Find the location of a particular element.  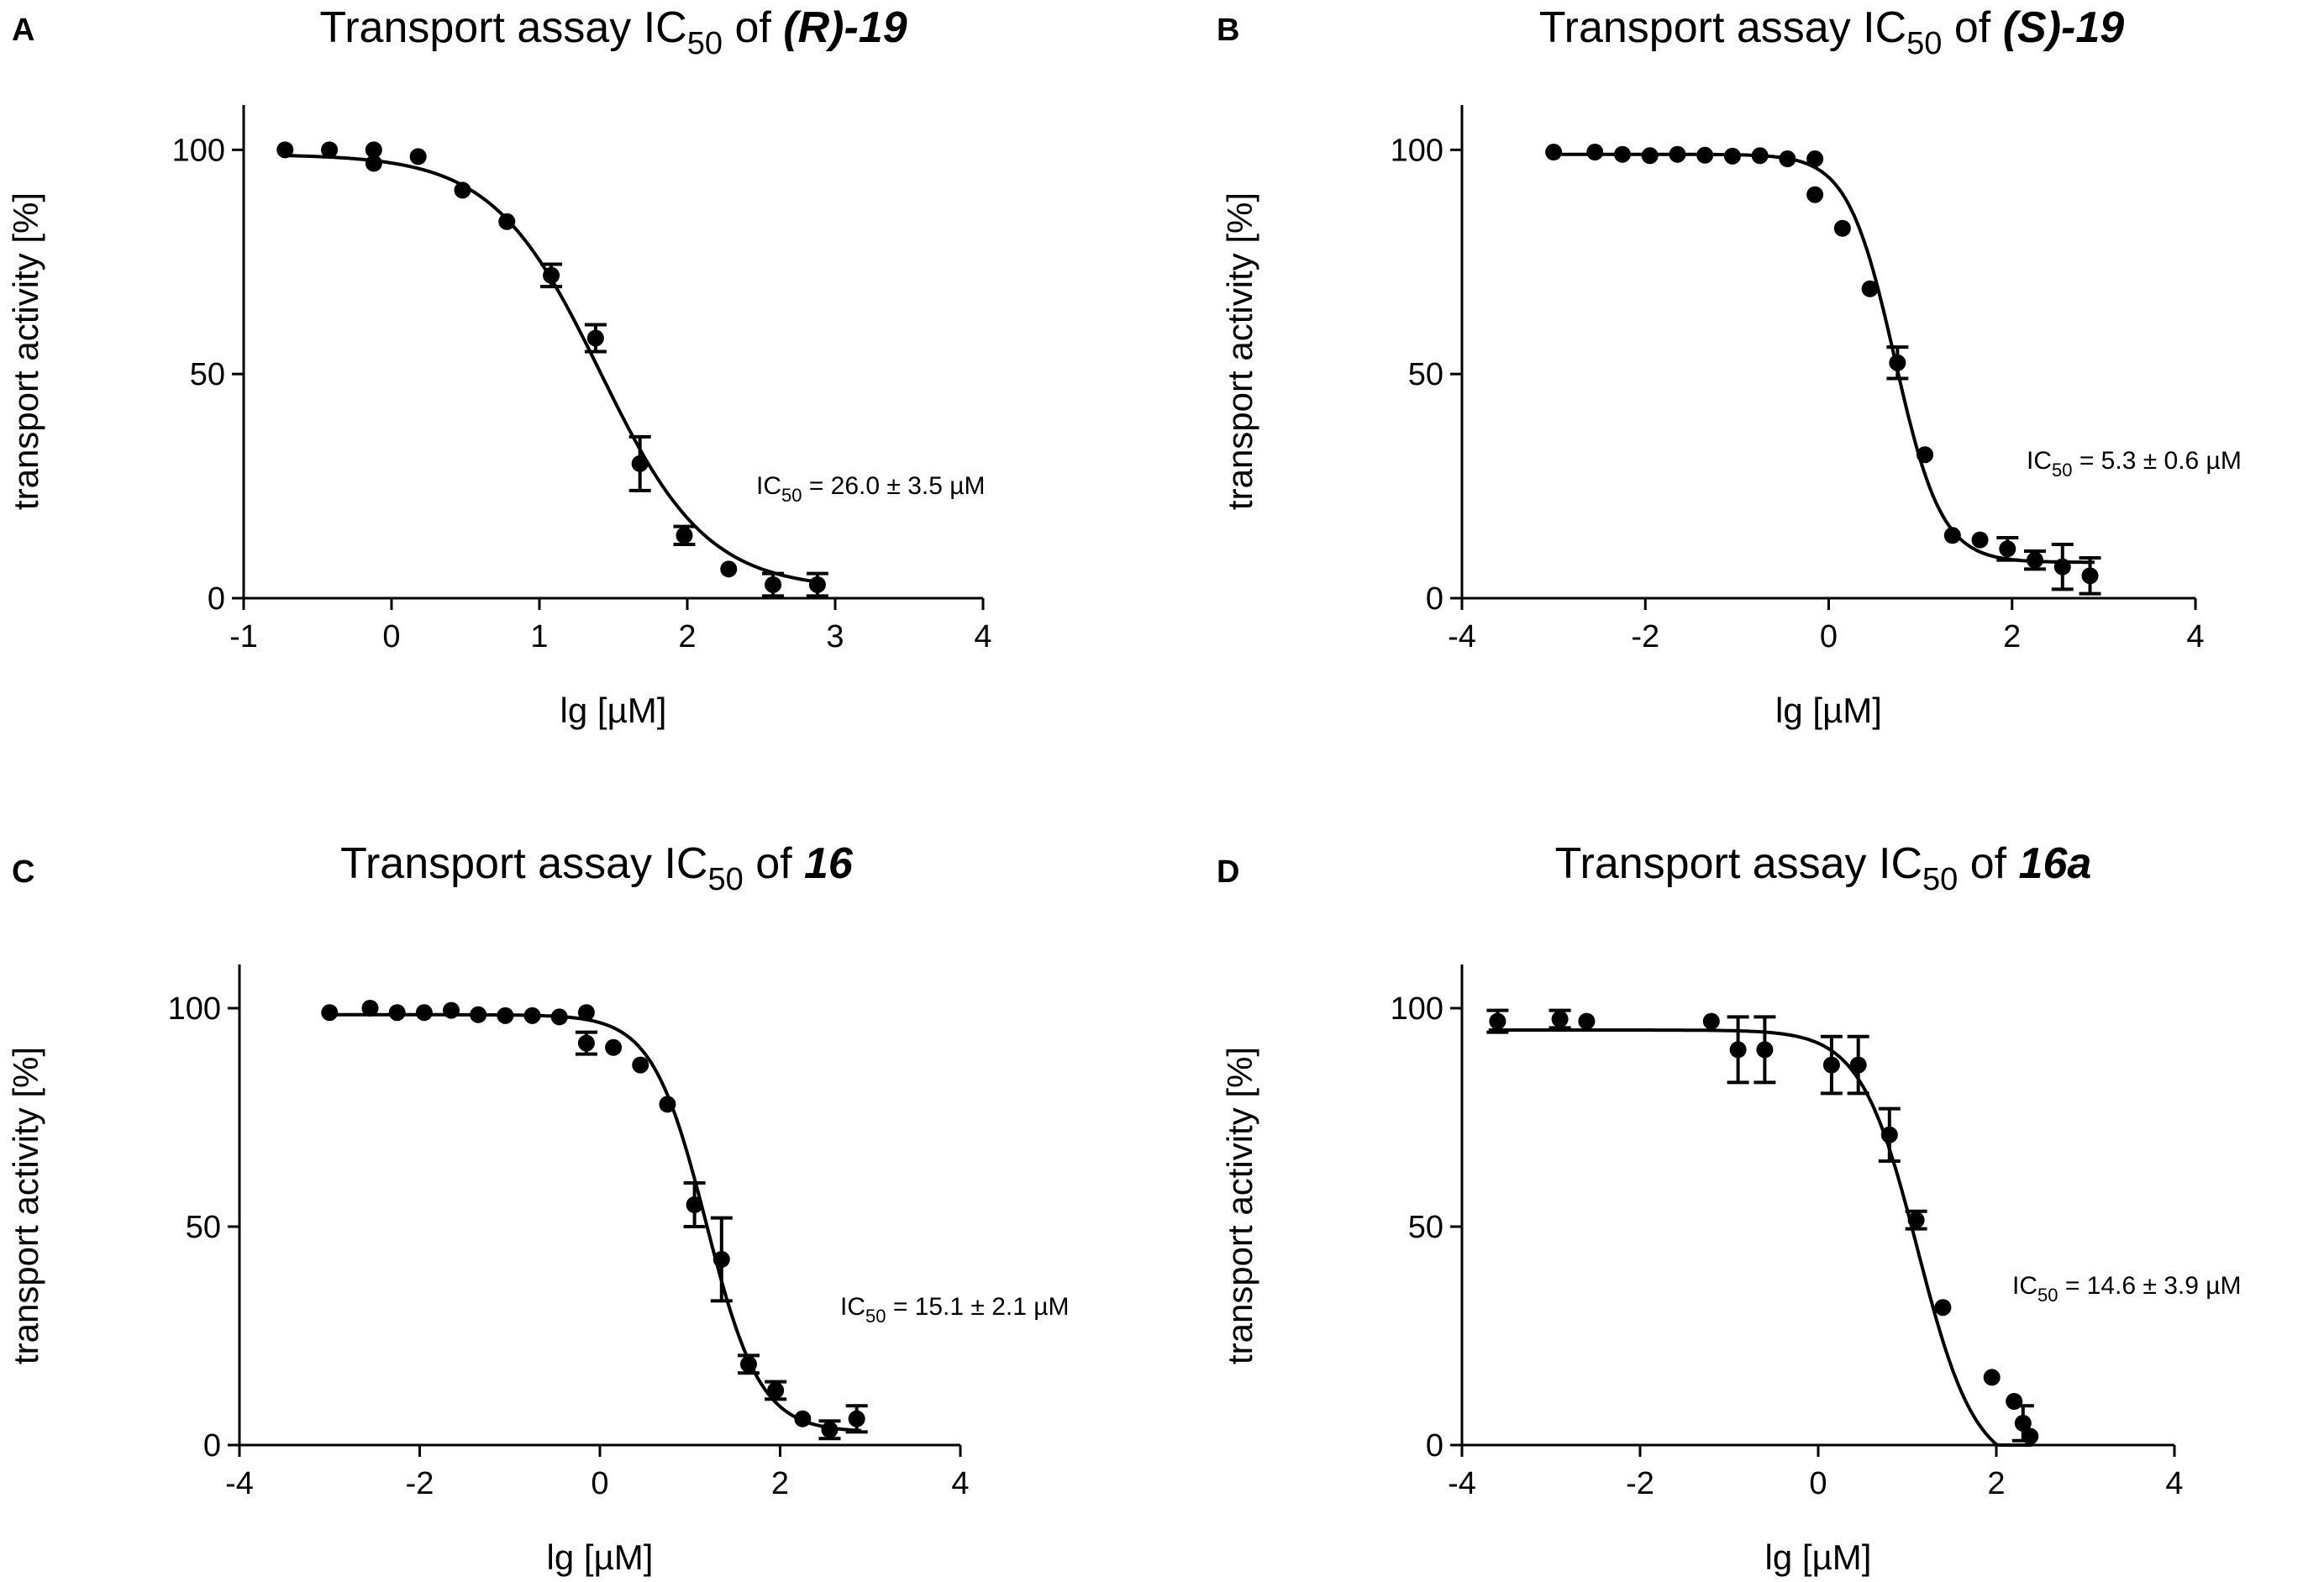

chart-title: Transport assay IC50 of (R)-19 is located at coordinates (613, 32).